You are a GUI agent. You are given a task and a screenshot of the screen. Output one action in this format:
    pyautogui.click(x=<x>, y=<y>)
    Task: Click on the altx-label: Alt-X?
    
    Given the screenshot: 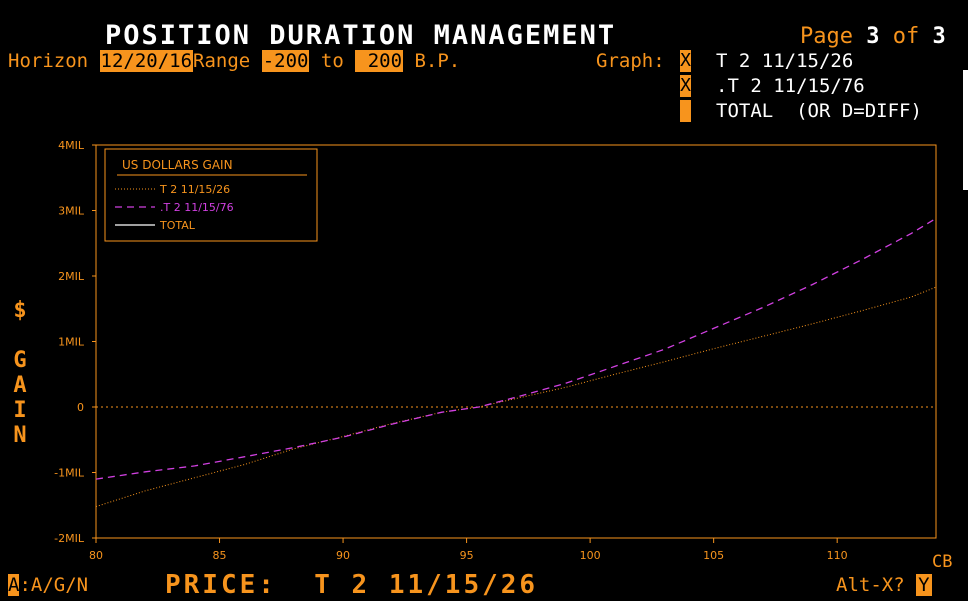 What is the action you would take?
    pyautogui.click(x=870, y=585)
    